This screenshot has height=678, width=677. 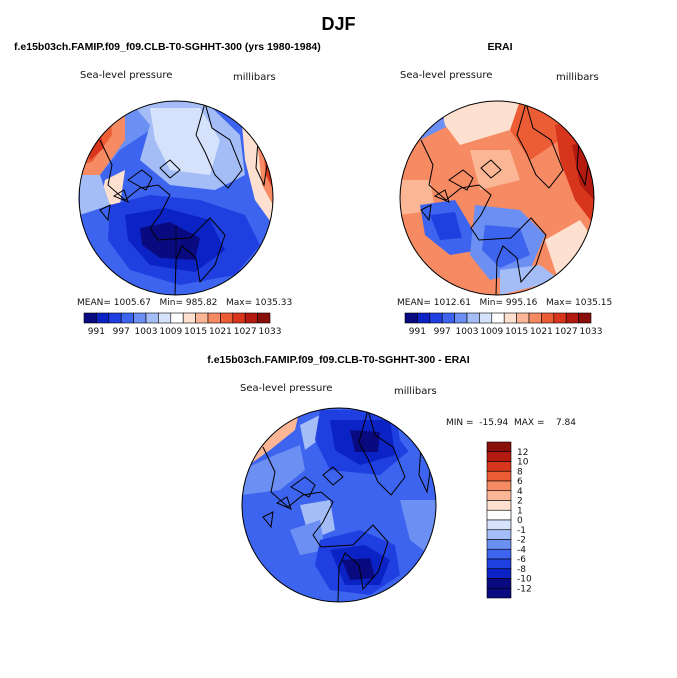 I want to click on obs-colorbar-tick-label: 1003, so click(x=467, y=332).